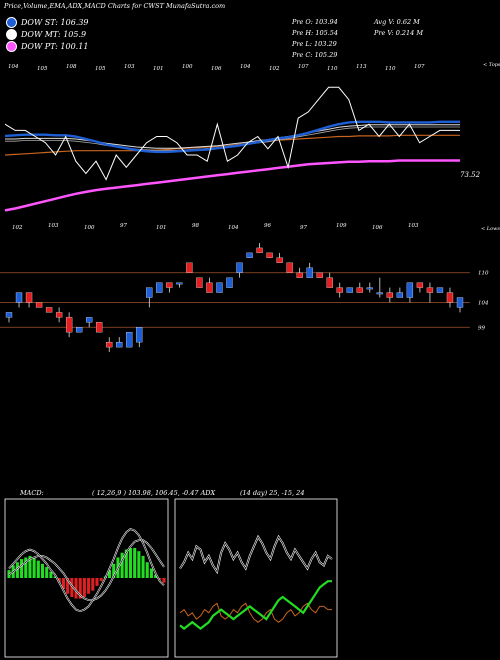 This screenshot has height=660, width=500. Describe the element at coordinates (89, 228) in the screenshot. I see `low-label: 100` at that location.